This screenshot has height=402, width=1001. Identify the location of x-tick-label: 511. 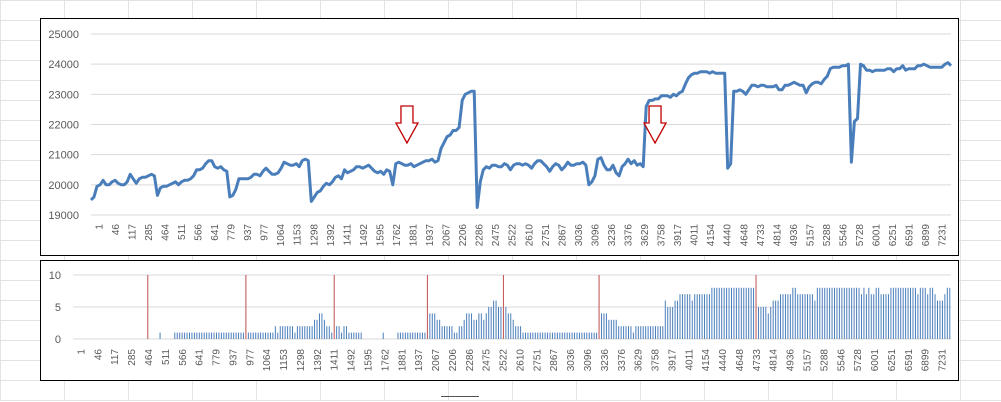
(182, 232).